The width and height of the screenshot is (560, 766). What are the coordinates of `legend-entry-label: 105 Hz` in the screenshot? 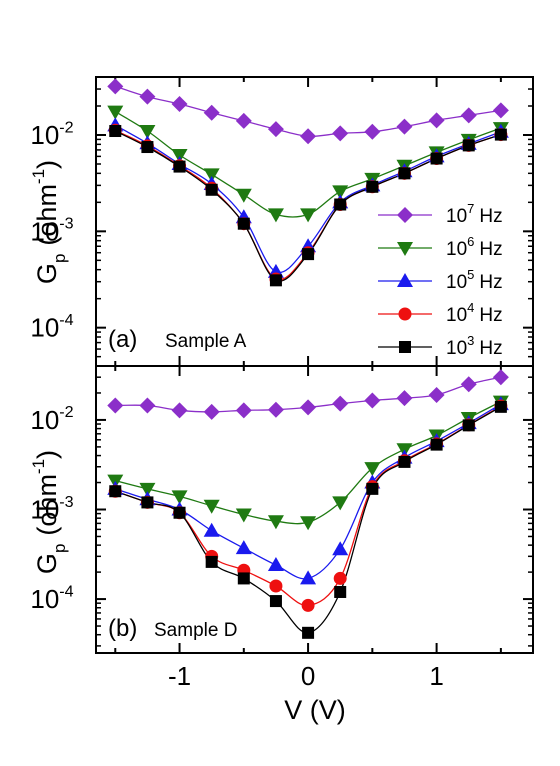 It's located at (474, 280).